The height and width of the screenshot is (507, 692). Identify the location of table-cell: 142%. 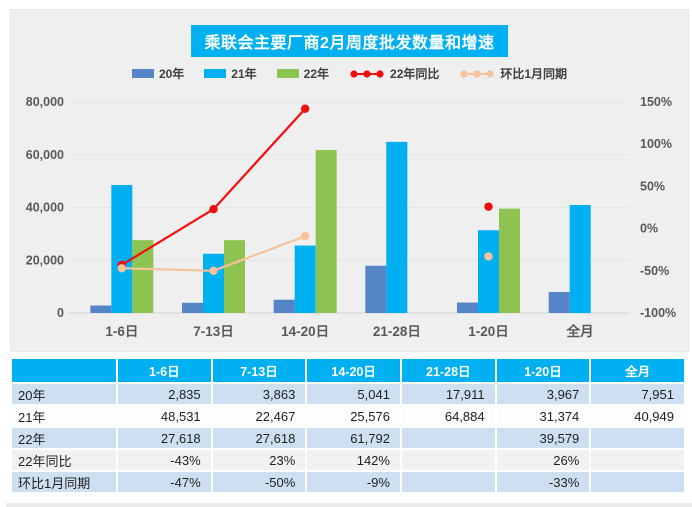
(353, 460).